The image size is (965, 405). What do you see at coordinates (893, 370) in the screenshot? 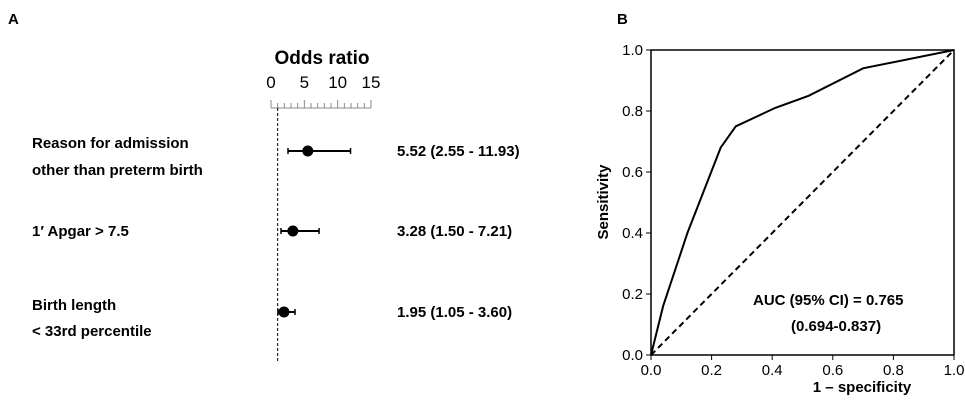
I see `roc-x-tick-label: 0.8` at bounding box center [893, 370].